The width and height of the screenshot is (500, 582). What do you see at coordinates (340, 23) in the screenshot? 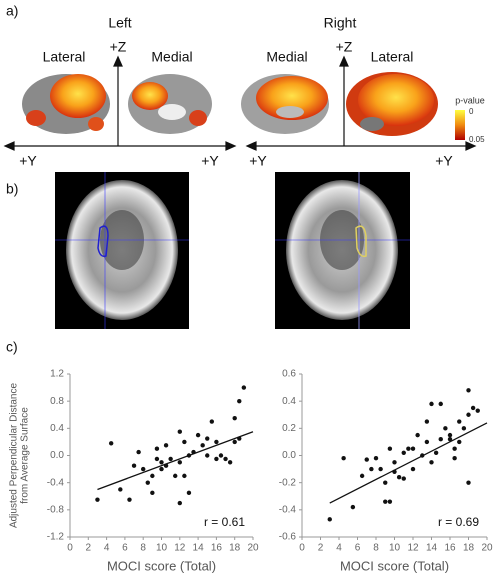
I see `hemisphere-label: Right` at bounding box center [340, 23].